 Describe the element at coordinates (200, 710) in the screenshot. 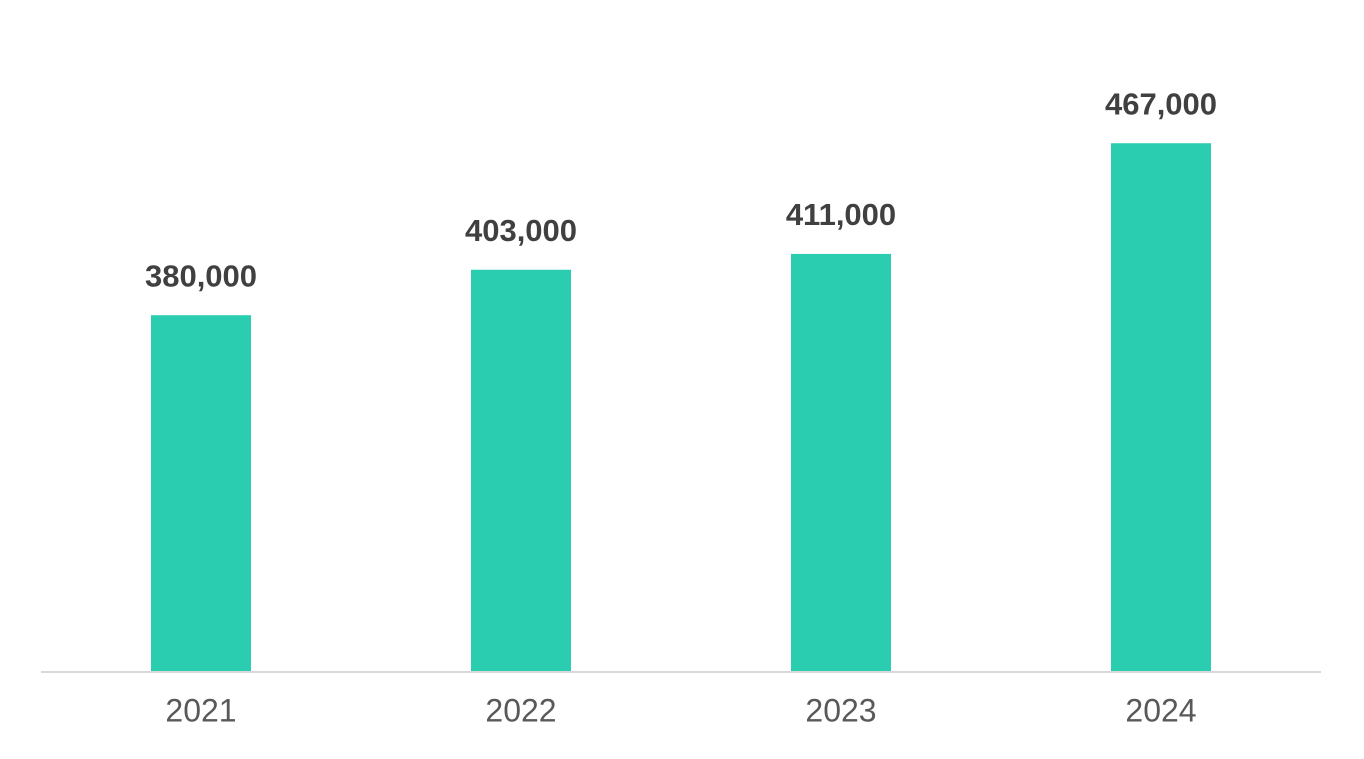

I see `x-tick-label: 2021` at that location.